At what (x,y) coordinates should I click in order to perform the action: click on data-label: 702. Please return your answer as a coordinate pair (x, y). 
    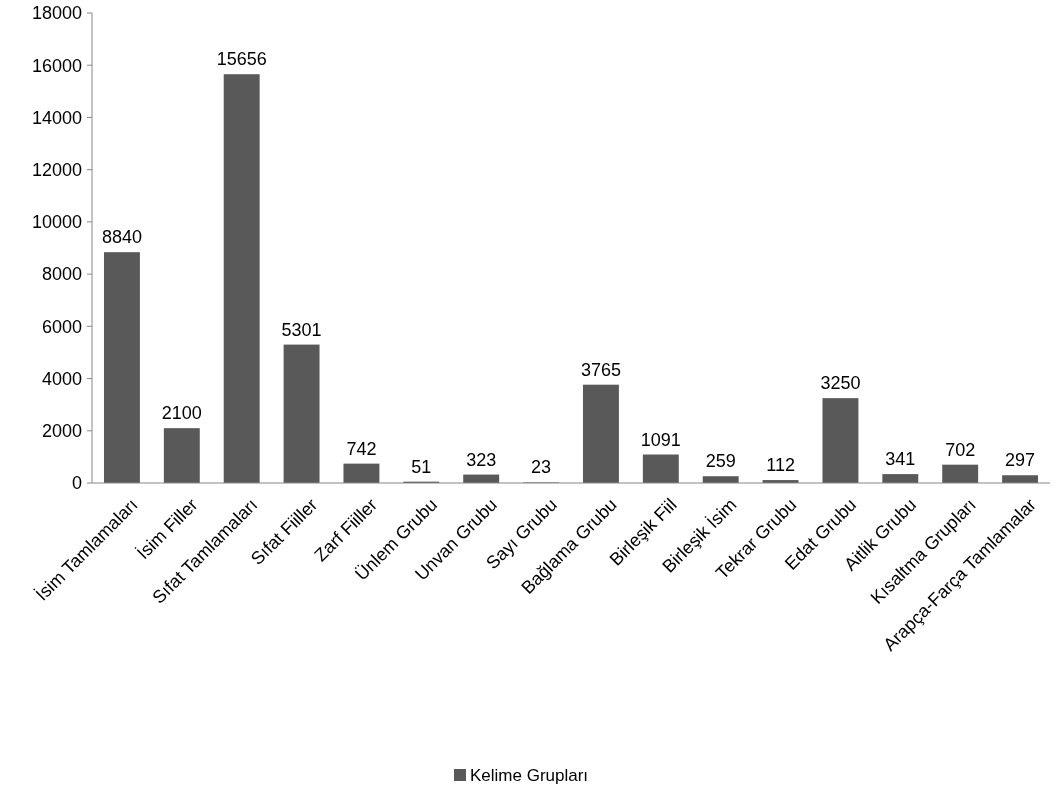
    Looking at the image, I should click on (960, 449).